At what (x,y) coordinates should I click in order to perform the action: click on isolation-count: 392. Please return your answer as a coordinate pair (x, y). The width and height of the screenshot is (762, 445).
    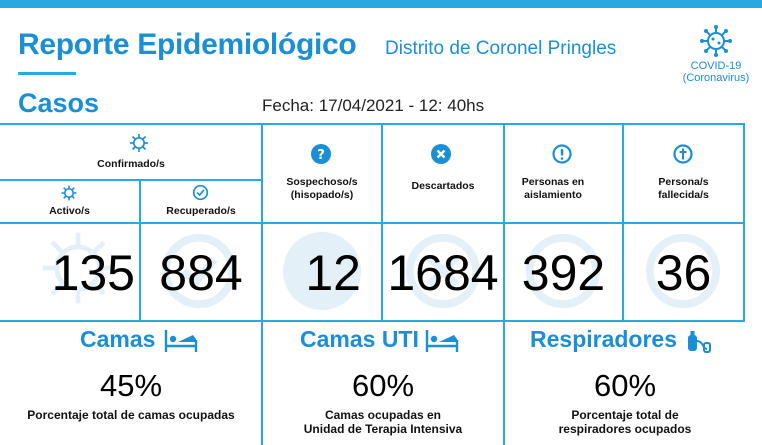
    Looking at the image, I should click on (563, 273).